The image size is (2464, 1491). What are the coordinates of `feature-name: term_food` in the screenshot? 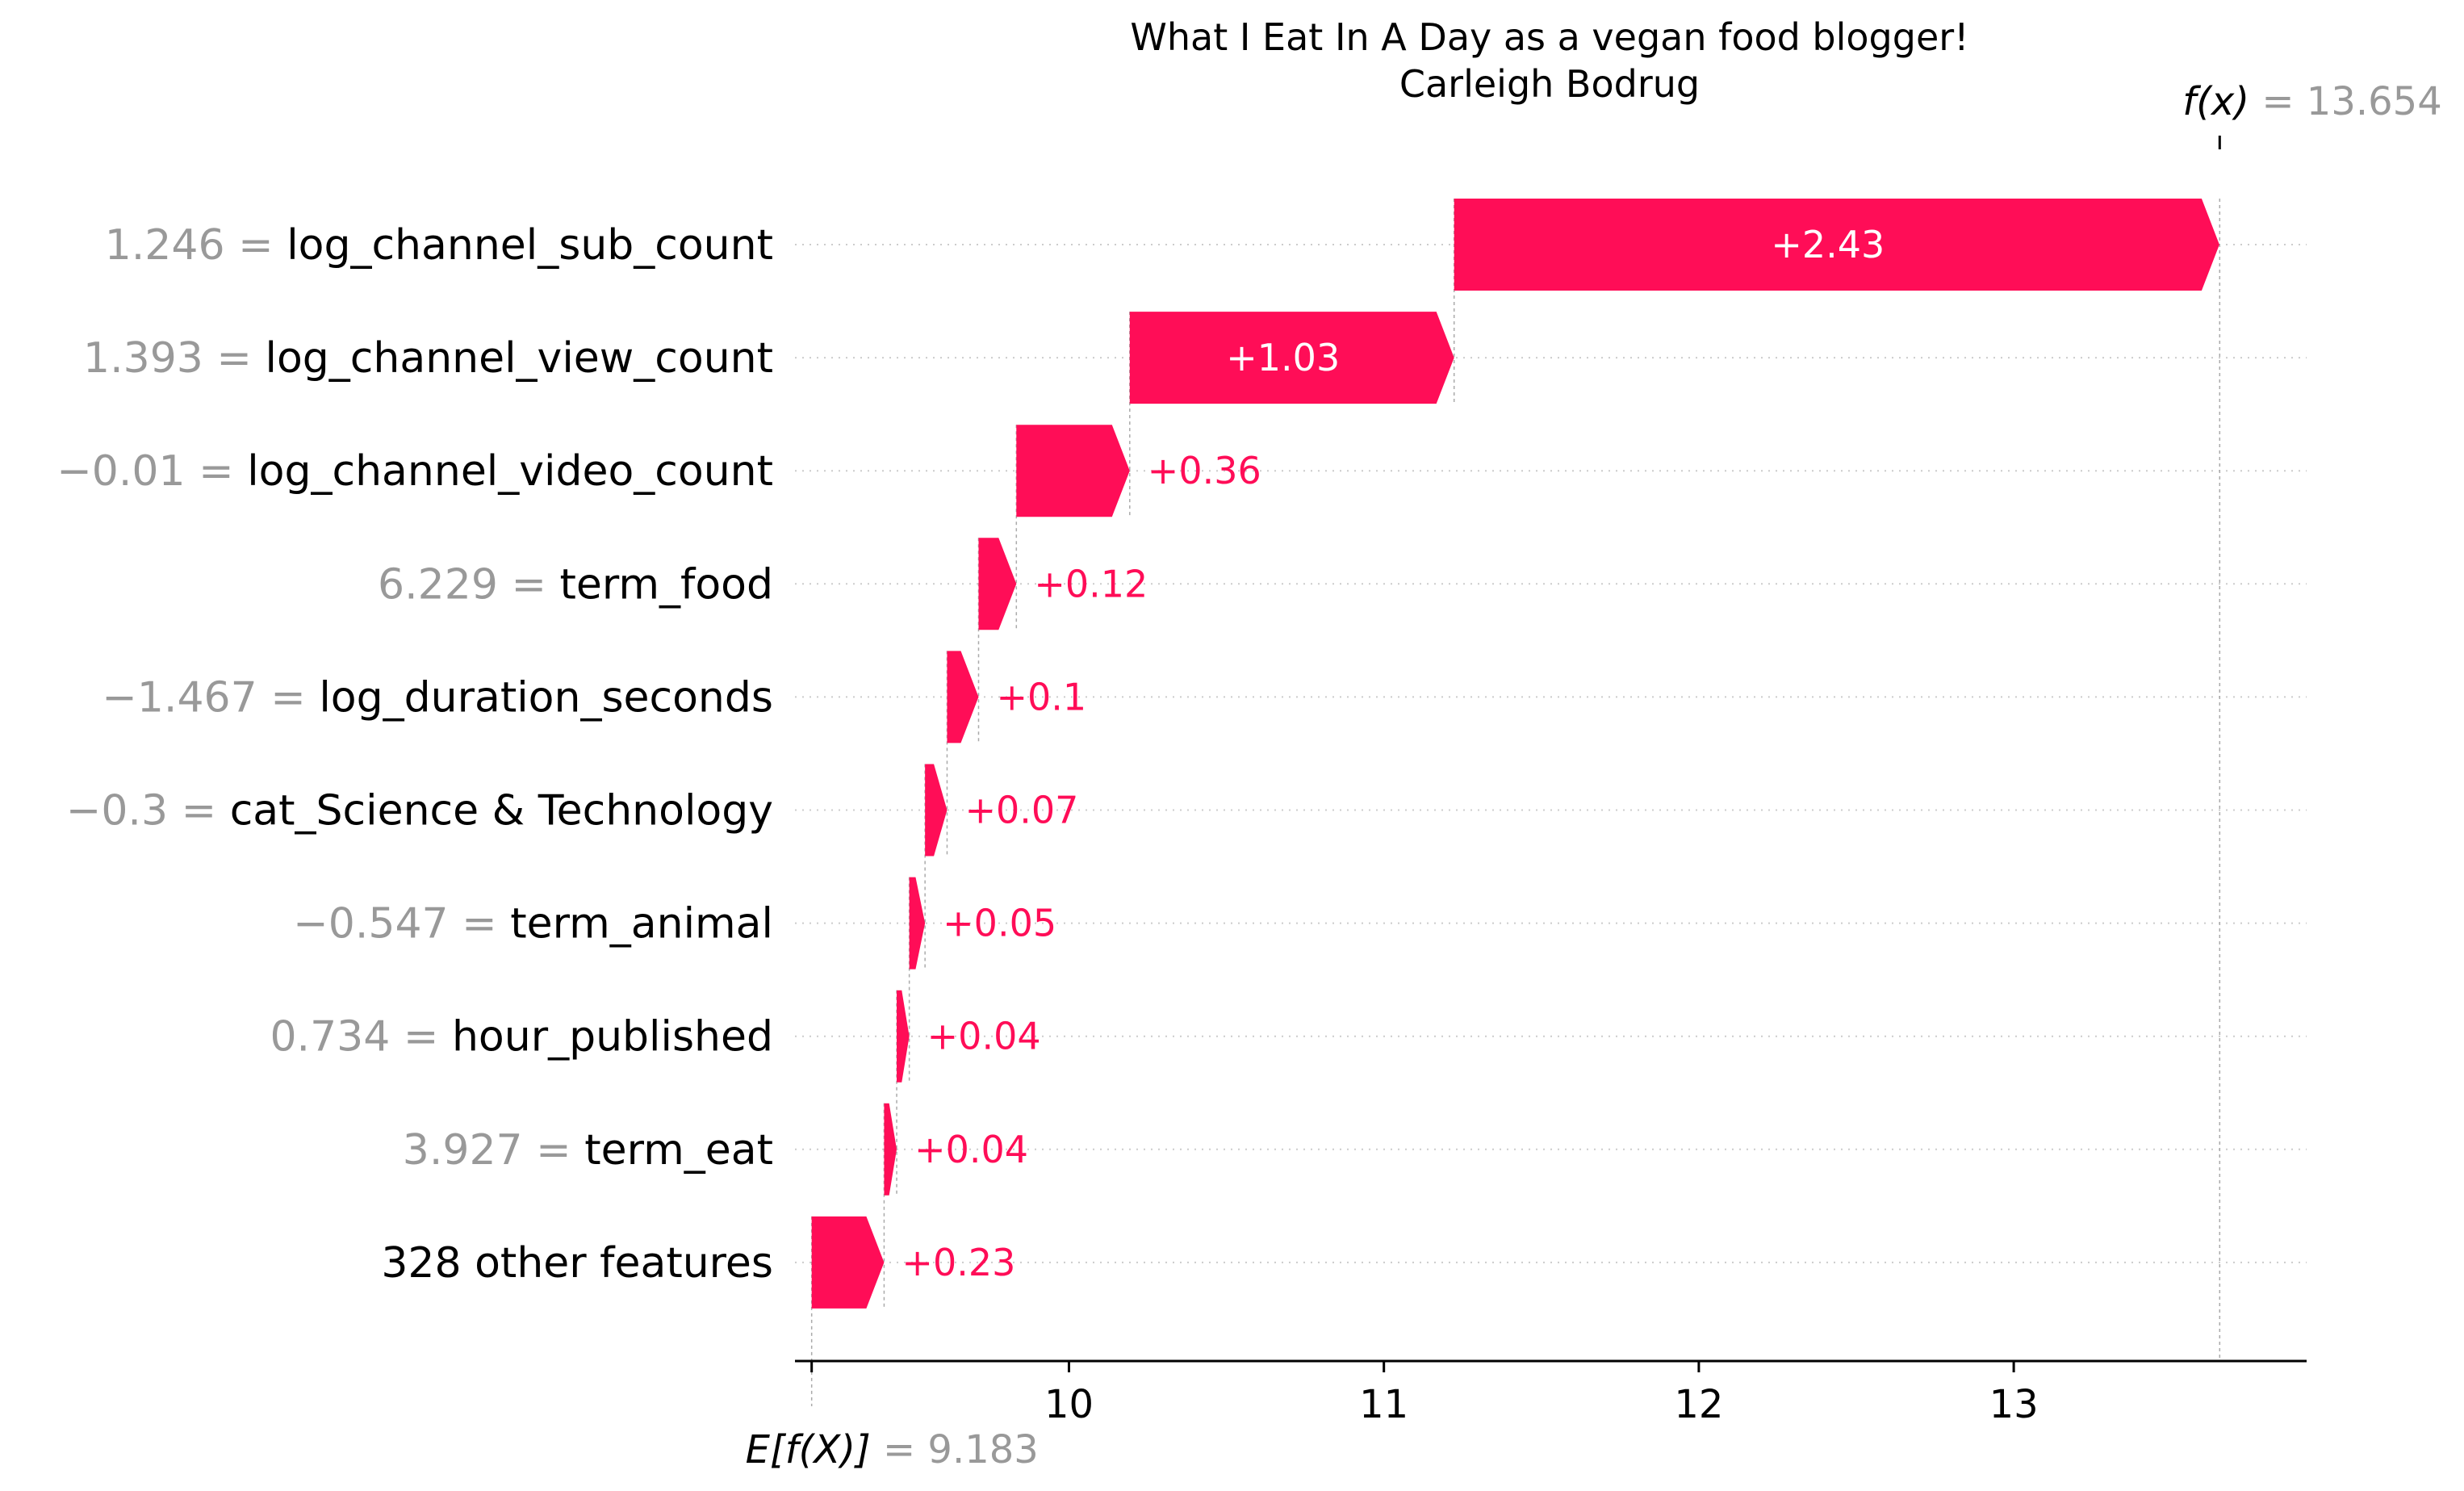 It's located at (666, 584).